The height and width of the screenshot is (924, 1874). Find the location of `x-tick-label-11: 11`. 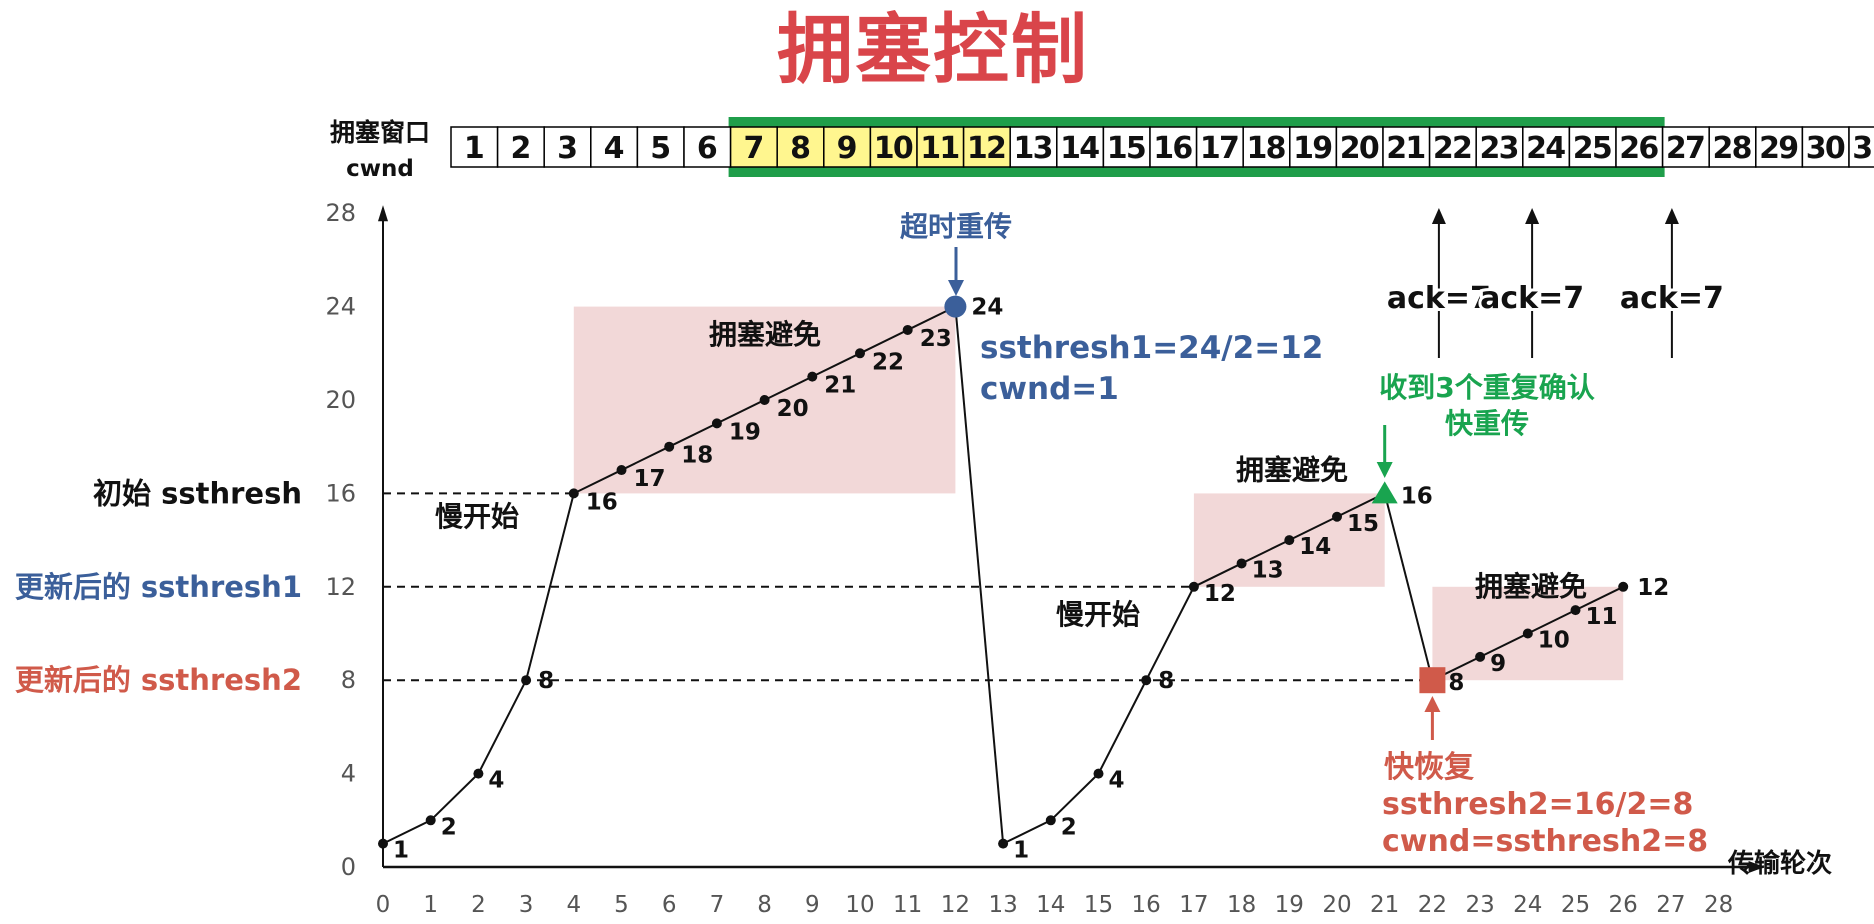

x-tick-label-11: 11 is located at coordinates (907, 905).